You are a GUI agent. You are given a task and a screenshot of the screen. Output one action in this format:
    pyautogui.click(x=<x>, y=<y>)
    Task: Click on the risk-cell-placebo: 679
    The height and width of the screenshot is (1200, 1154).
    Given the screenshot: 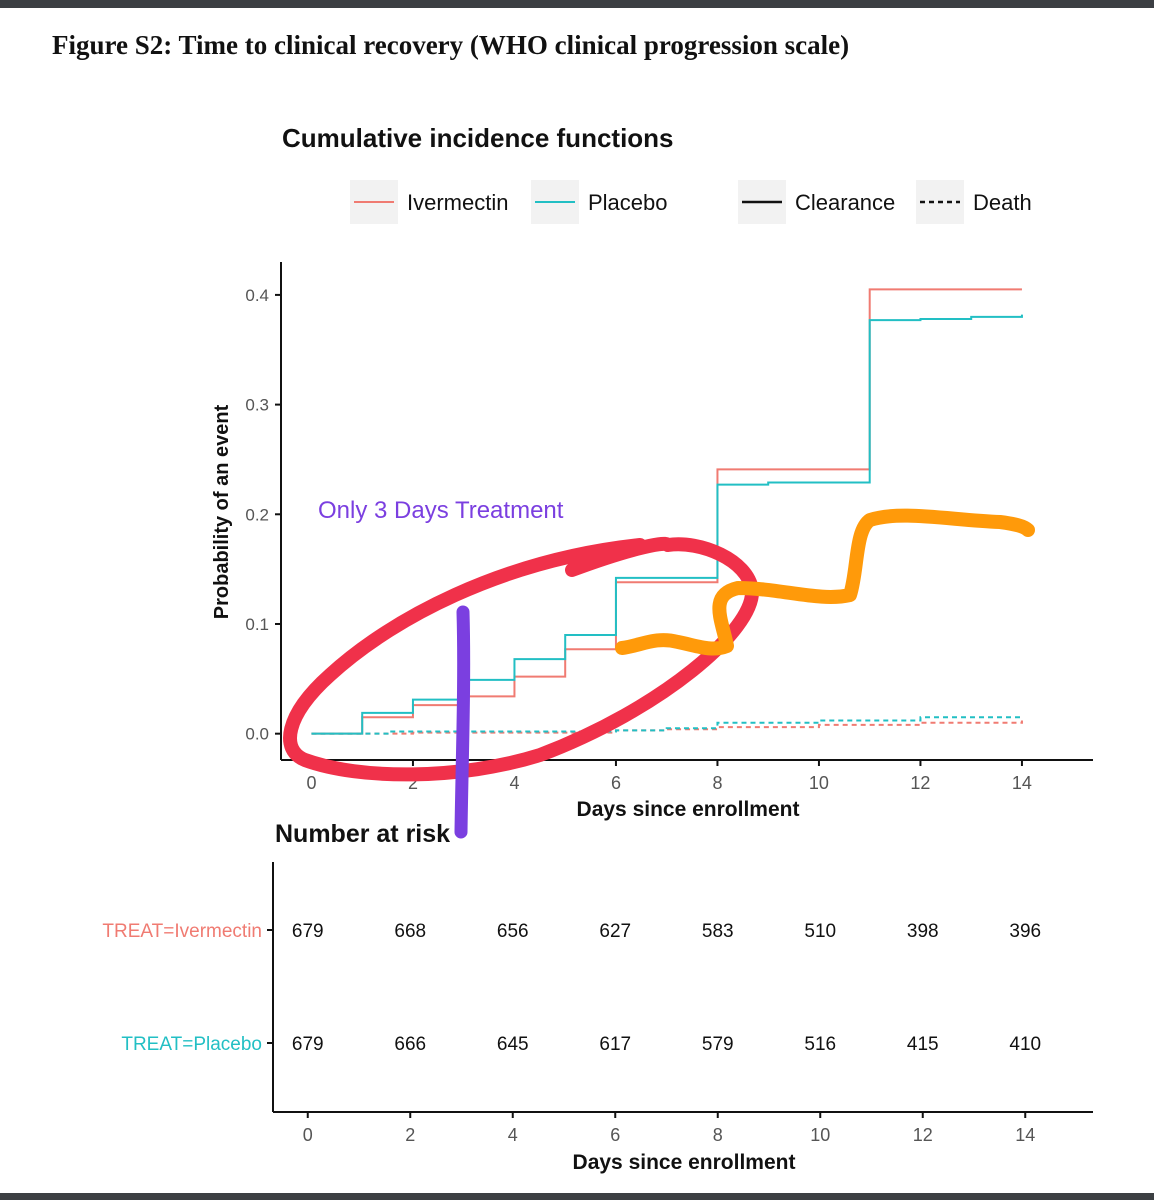 What is the action you would take?
    pyautogui.click(x=308, y=1044)
    